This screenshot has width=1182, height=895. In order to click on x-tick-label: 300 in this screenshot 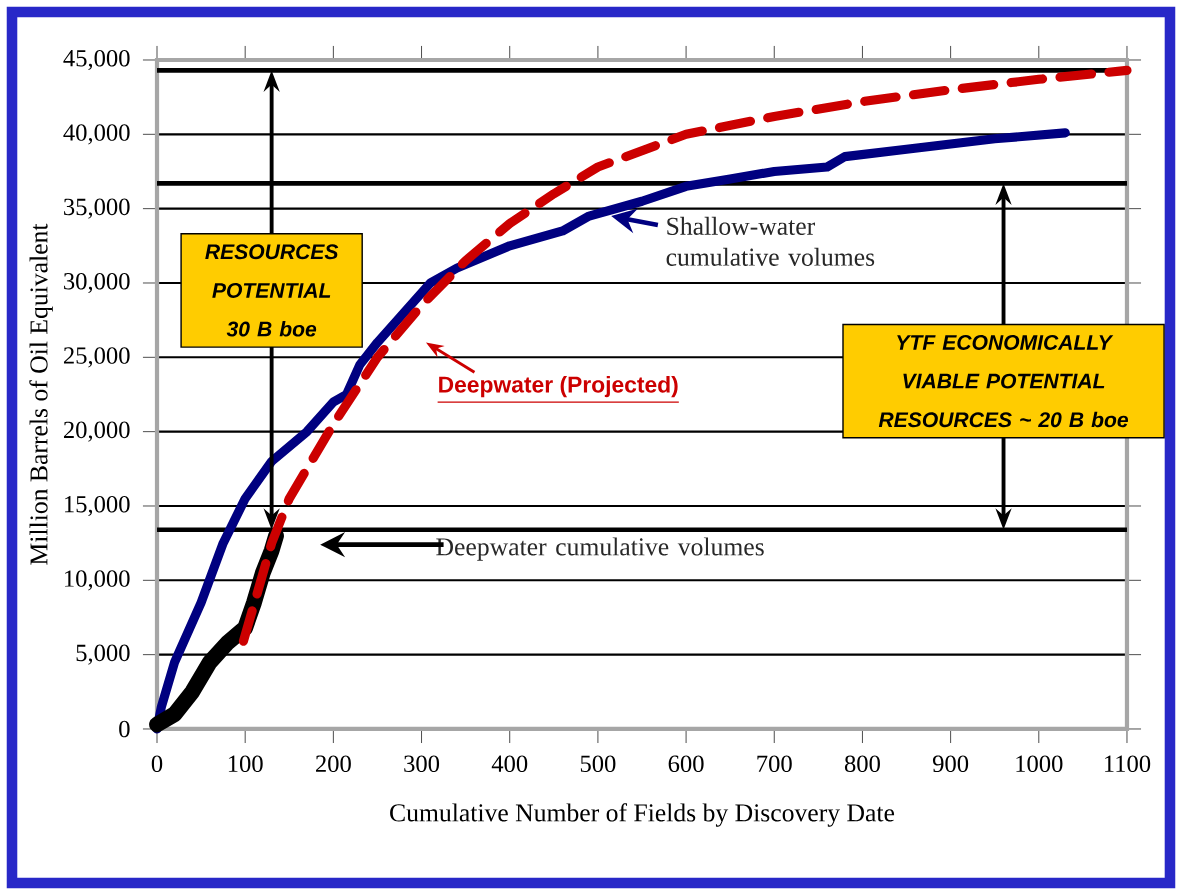, I will do `click(422, 764)`.